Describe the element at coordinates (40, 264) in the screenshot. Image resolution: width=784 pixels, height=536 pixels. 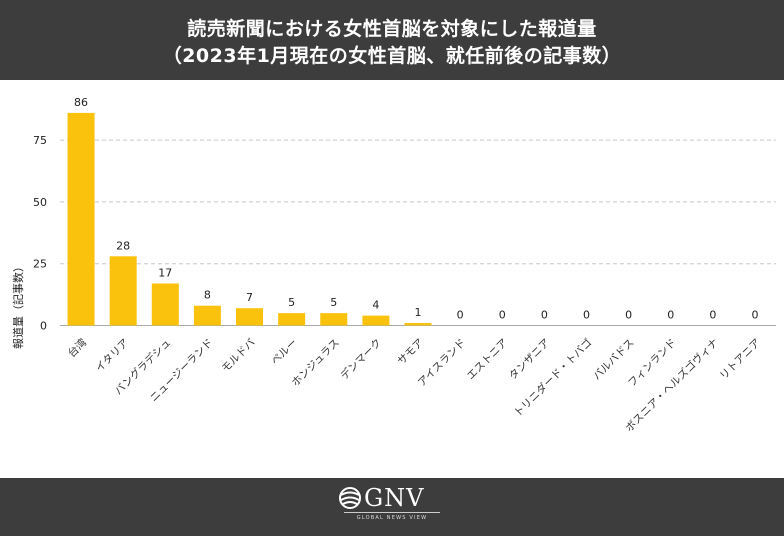
I see `y-tick-label: 25` at that location.